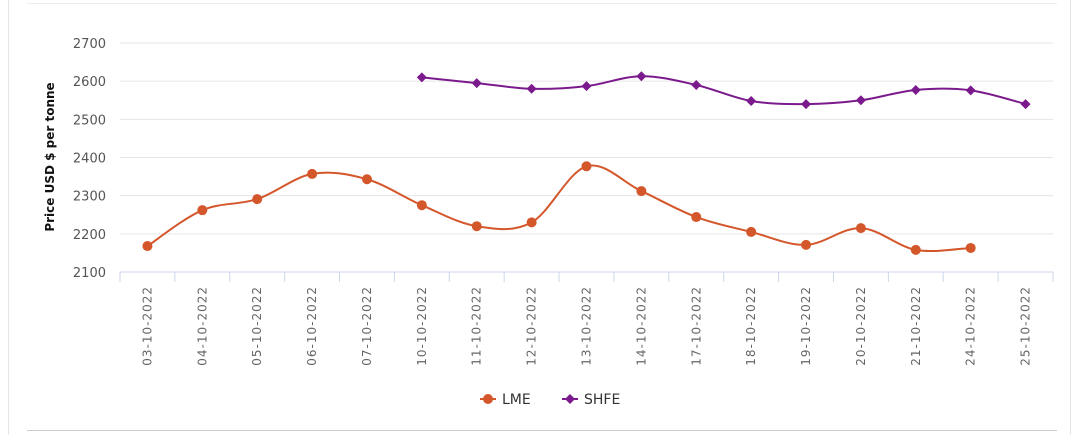  Describe the element at coordinates (602, 400) in the screenshot. I see `legend-item-shfe: SHFE` at that location.